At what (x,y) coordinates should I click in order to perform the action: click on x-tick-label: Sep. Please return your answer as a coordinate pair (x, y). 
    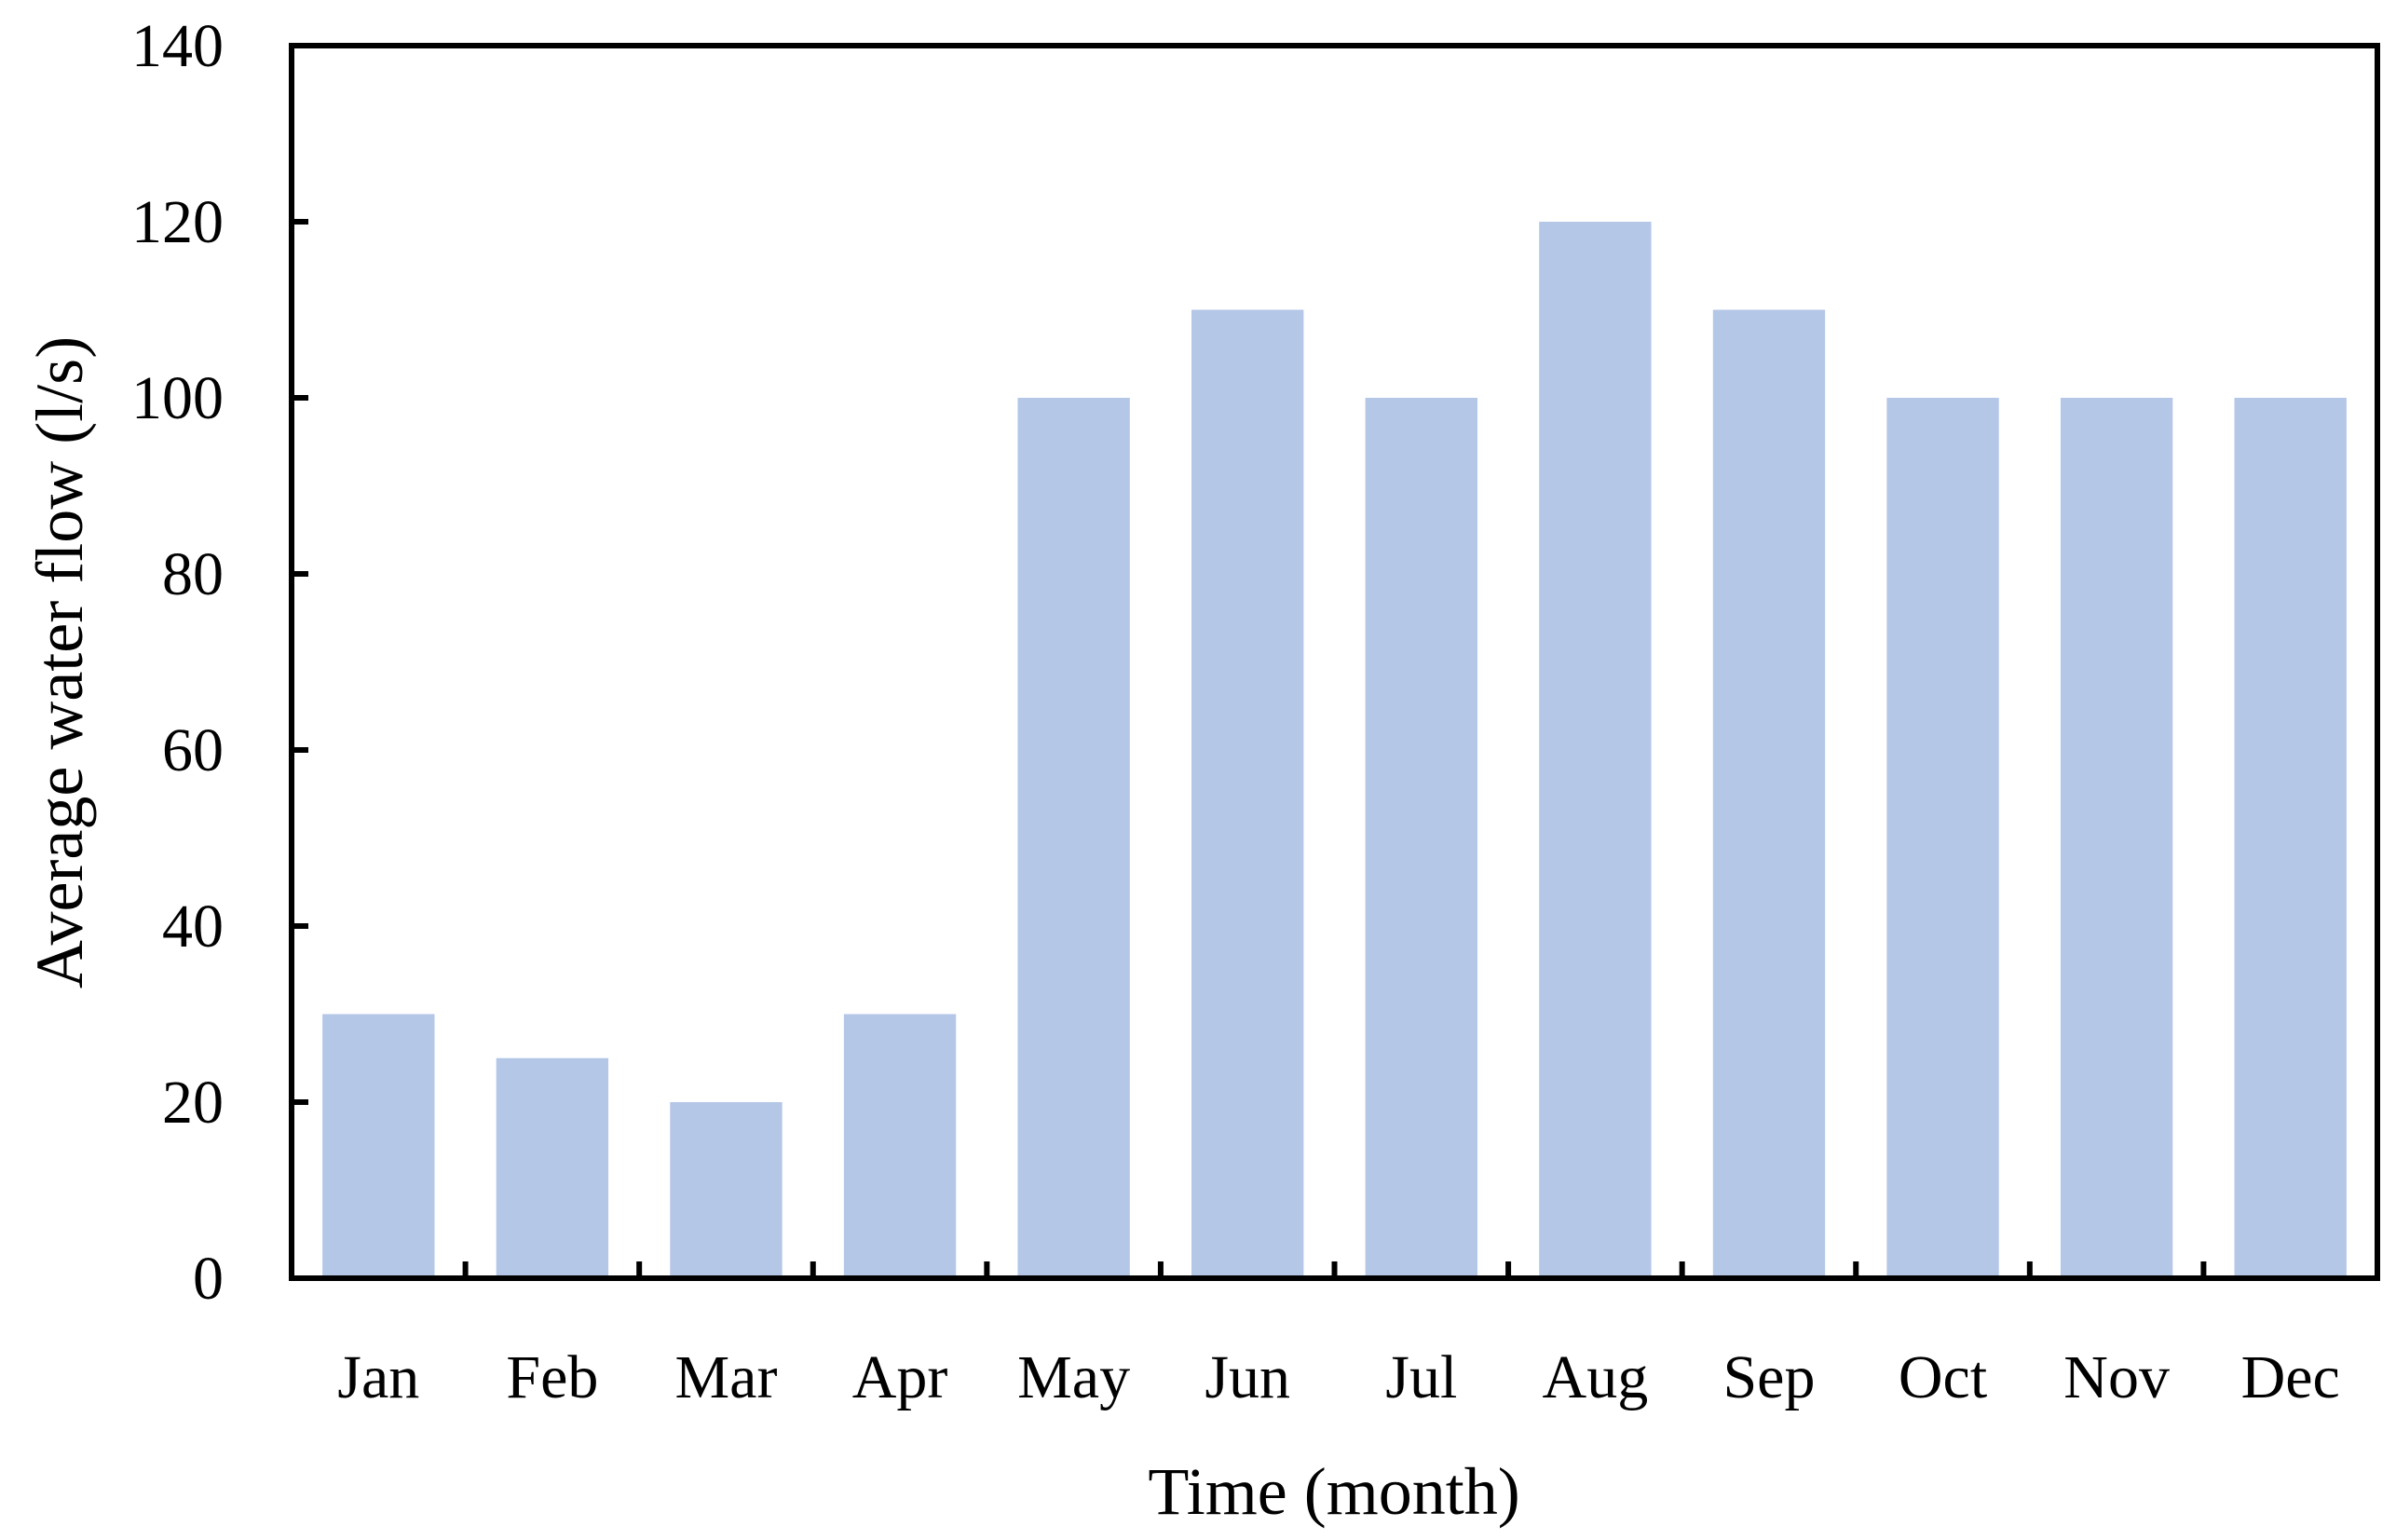
    Looking at the image, I should click on (1768, 1377).